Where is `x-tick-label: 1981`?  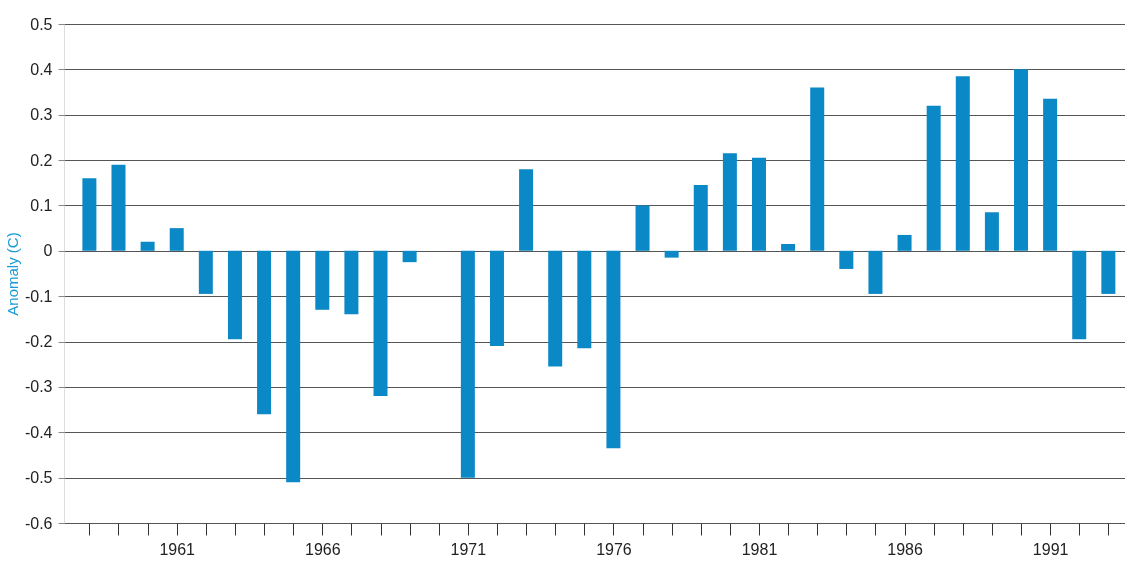 x-tick-label: 1981 is located at coordinates (759, 549).